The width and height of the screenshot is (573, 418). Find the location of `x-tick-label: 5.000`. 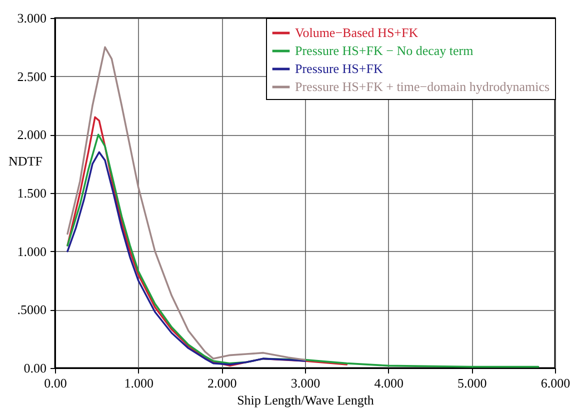

x-tick-label: 5.000 is located at coordinates (472, 383).